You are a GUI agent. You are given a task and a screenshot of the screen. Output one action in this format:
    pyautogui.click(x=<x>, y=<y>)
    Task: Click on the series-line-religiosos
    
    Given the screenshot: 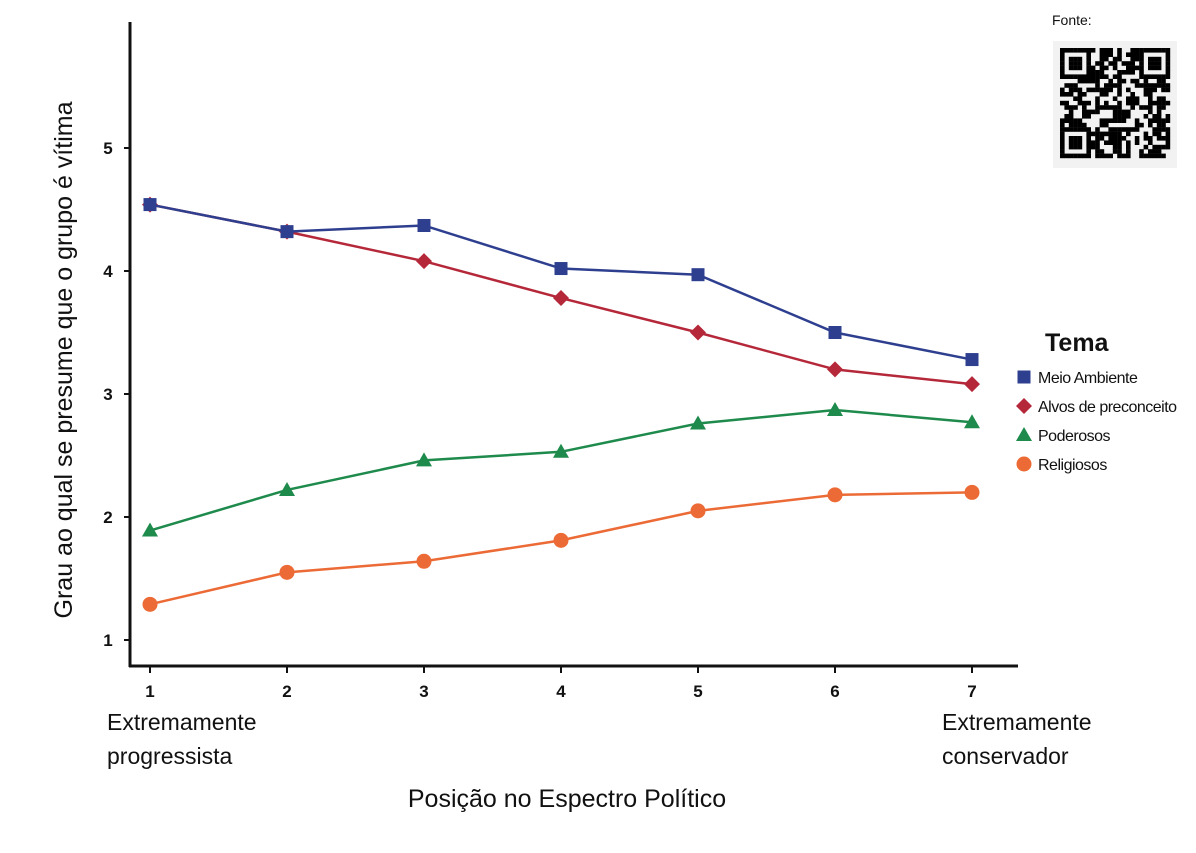 What is the action you would take?
    pyautogui.click(x=561, y=548)
    